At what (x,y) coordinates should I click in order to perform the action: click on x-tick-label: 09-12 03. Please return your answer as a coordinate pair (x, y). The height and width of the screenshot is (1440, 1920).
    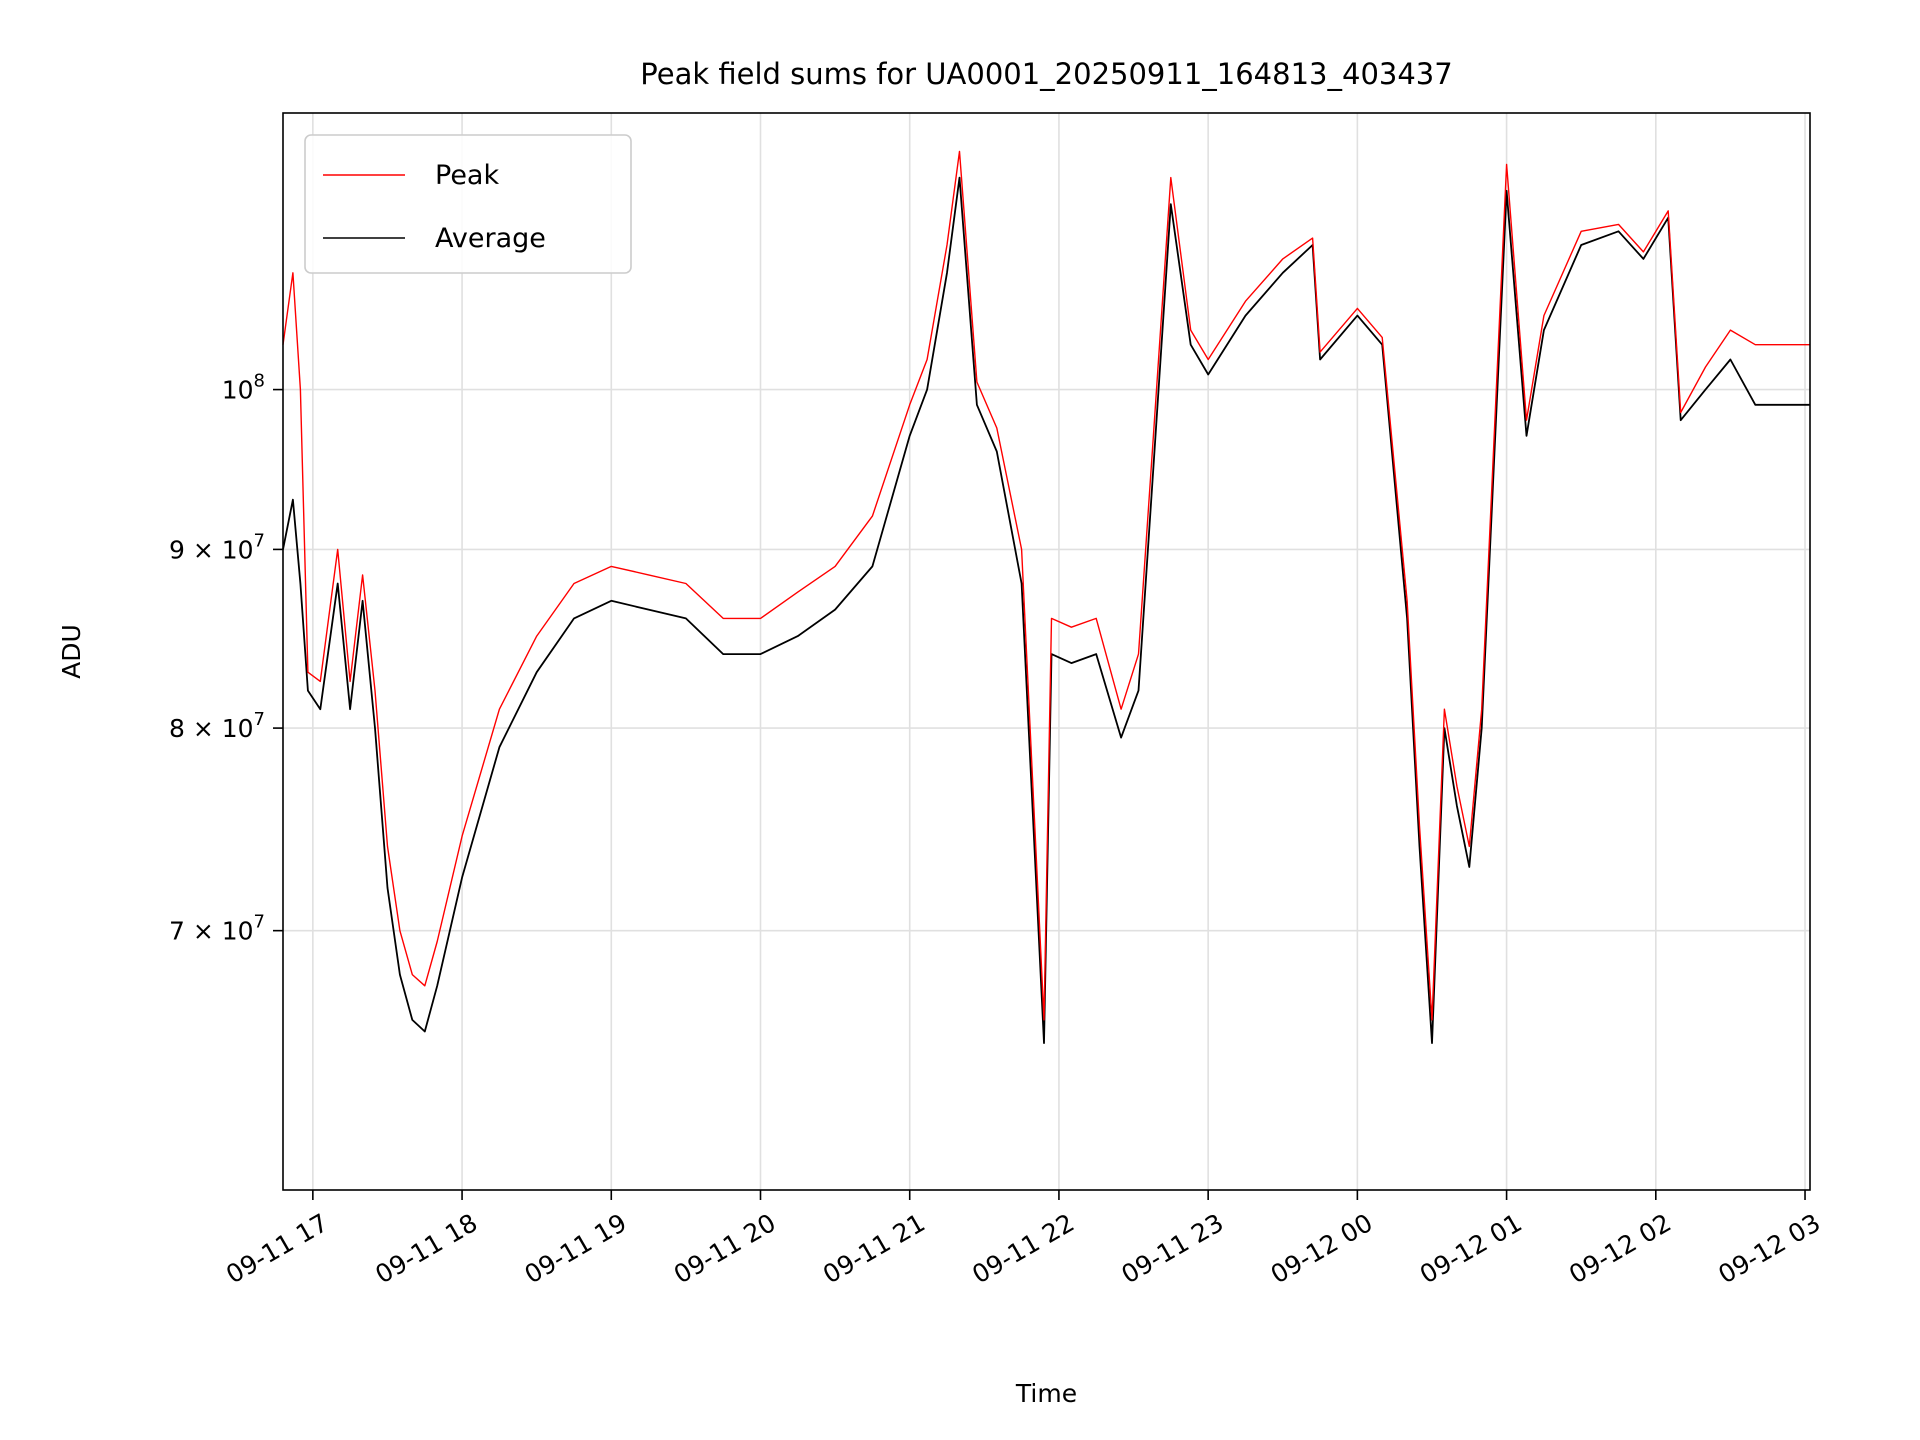
    Looking at the image, I should click on (1769, 1248).